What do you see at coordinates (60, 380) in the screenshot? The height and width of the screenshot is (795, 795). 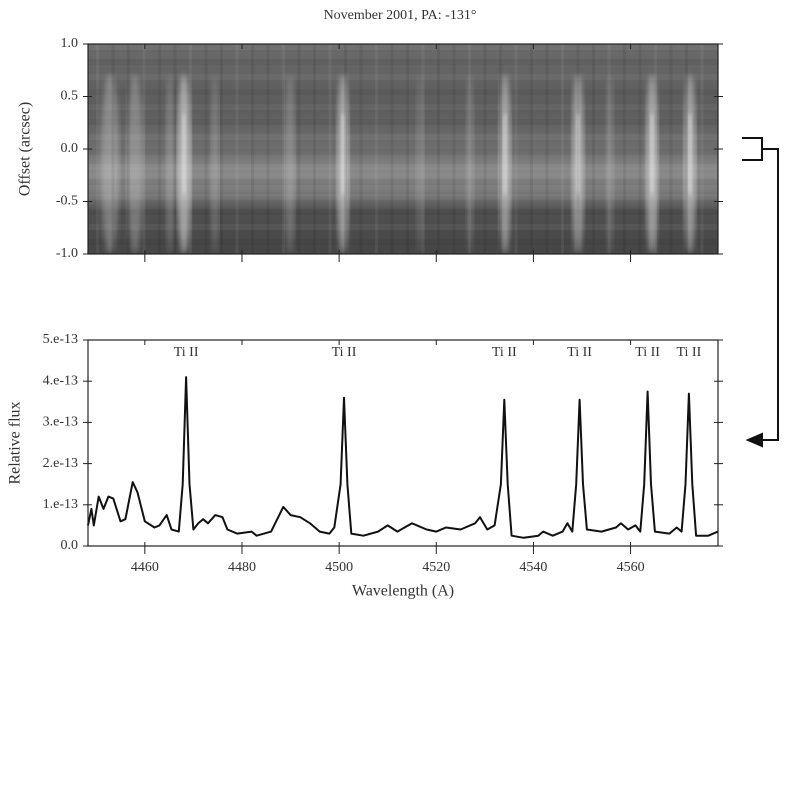 I see `y-tick-label: 4.e-13` at bounding box center [60, 380].